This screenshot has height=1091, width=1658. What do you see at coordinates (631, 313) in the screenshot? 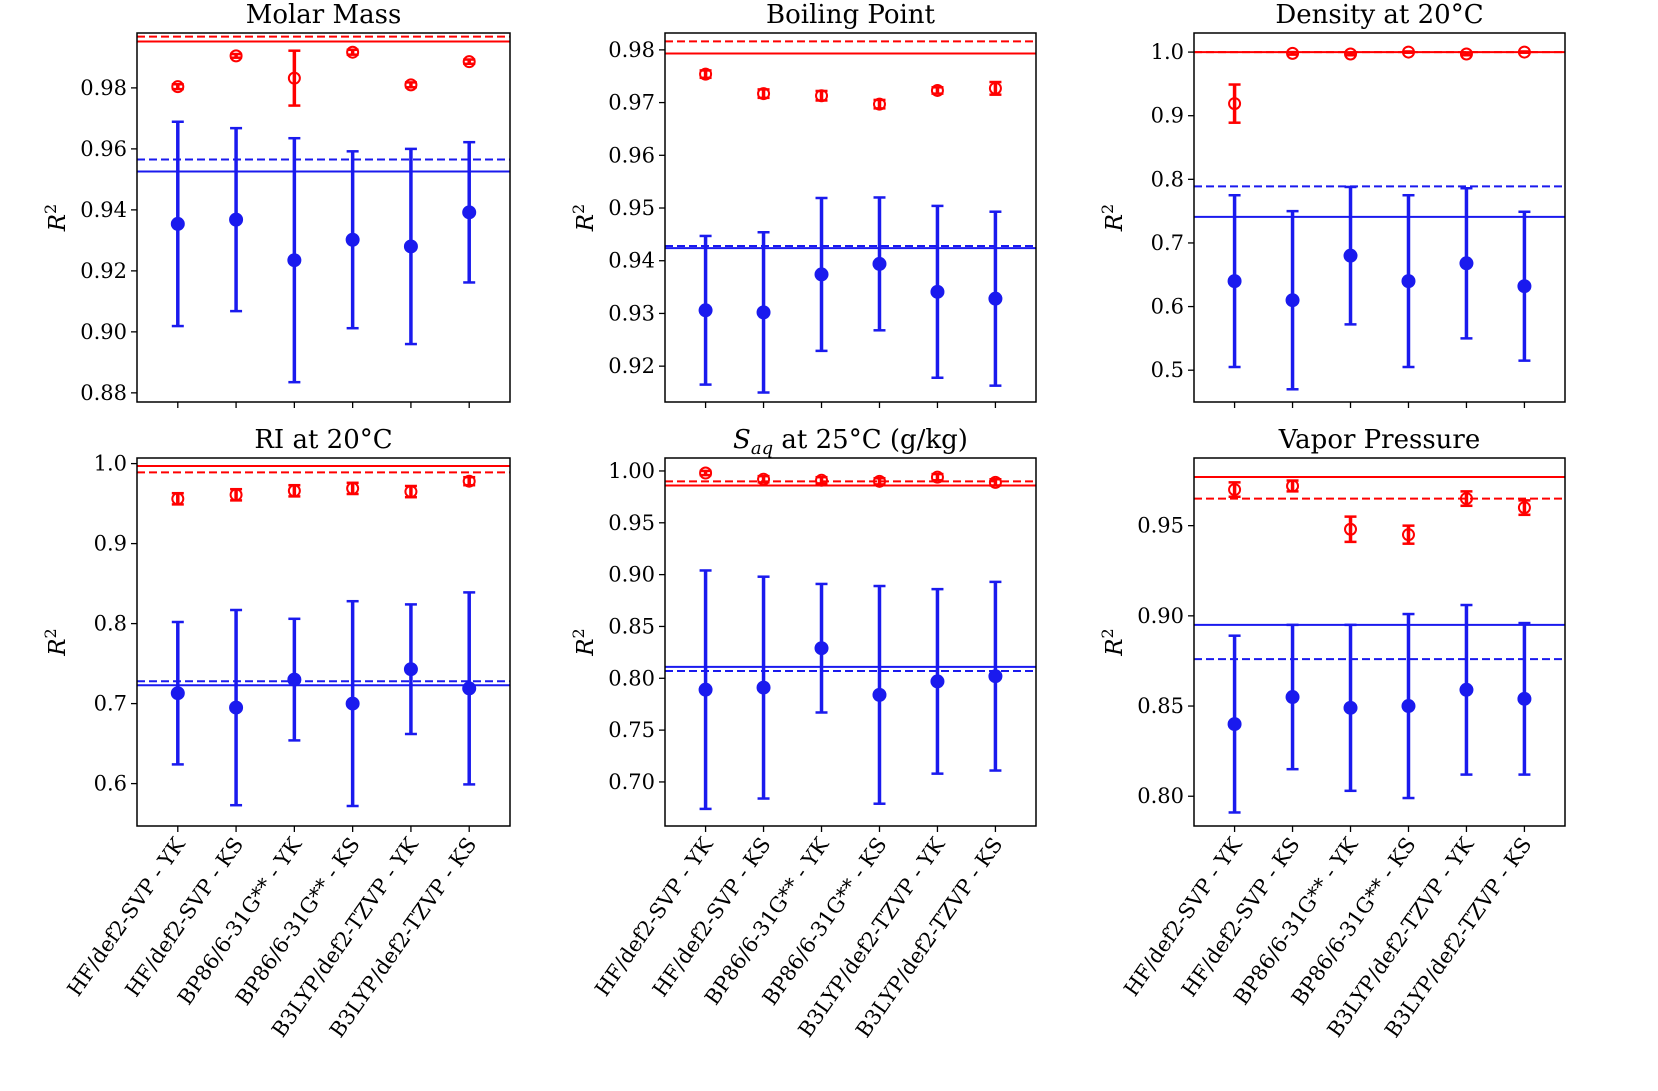
I see `y-tick-label: 0.93` at bounding box center [631, 313].